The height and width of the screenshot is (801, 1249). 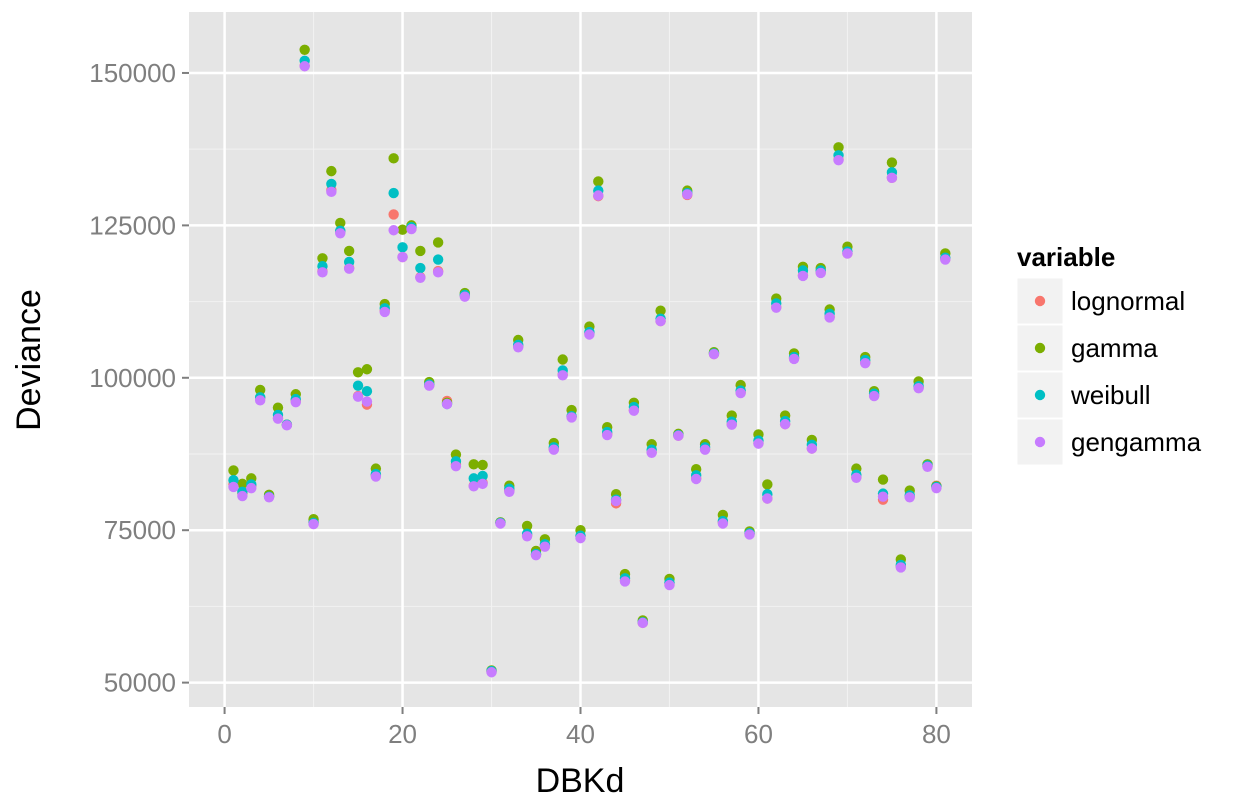 I want to click on legend-swatch-lognormal, so click(x=1040, y=301).